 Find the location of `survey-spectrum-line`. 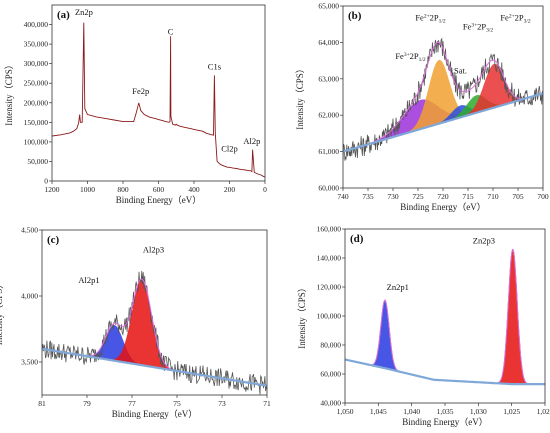

survey-spectrum-line is located at coordinates (158, 100).